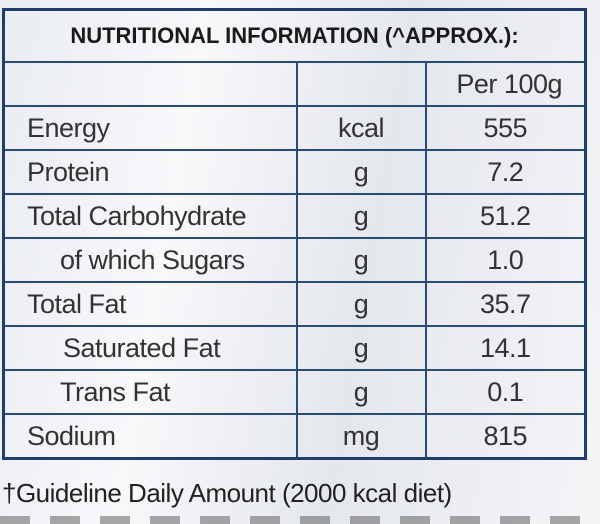  I want to click on nutrient-name: Total Carbohydrate, so click(150, 216).